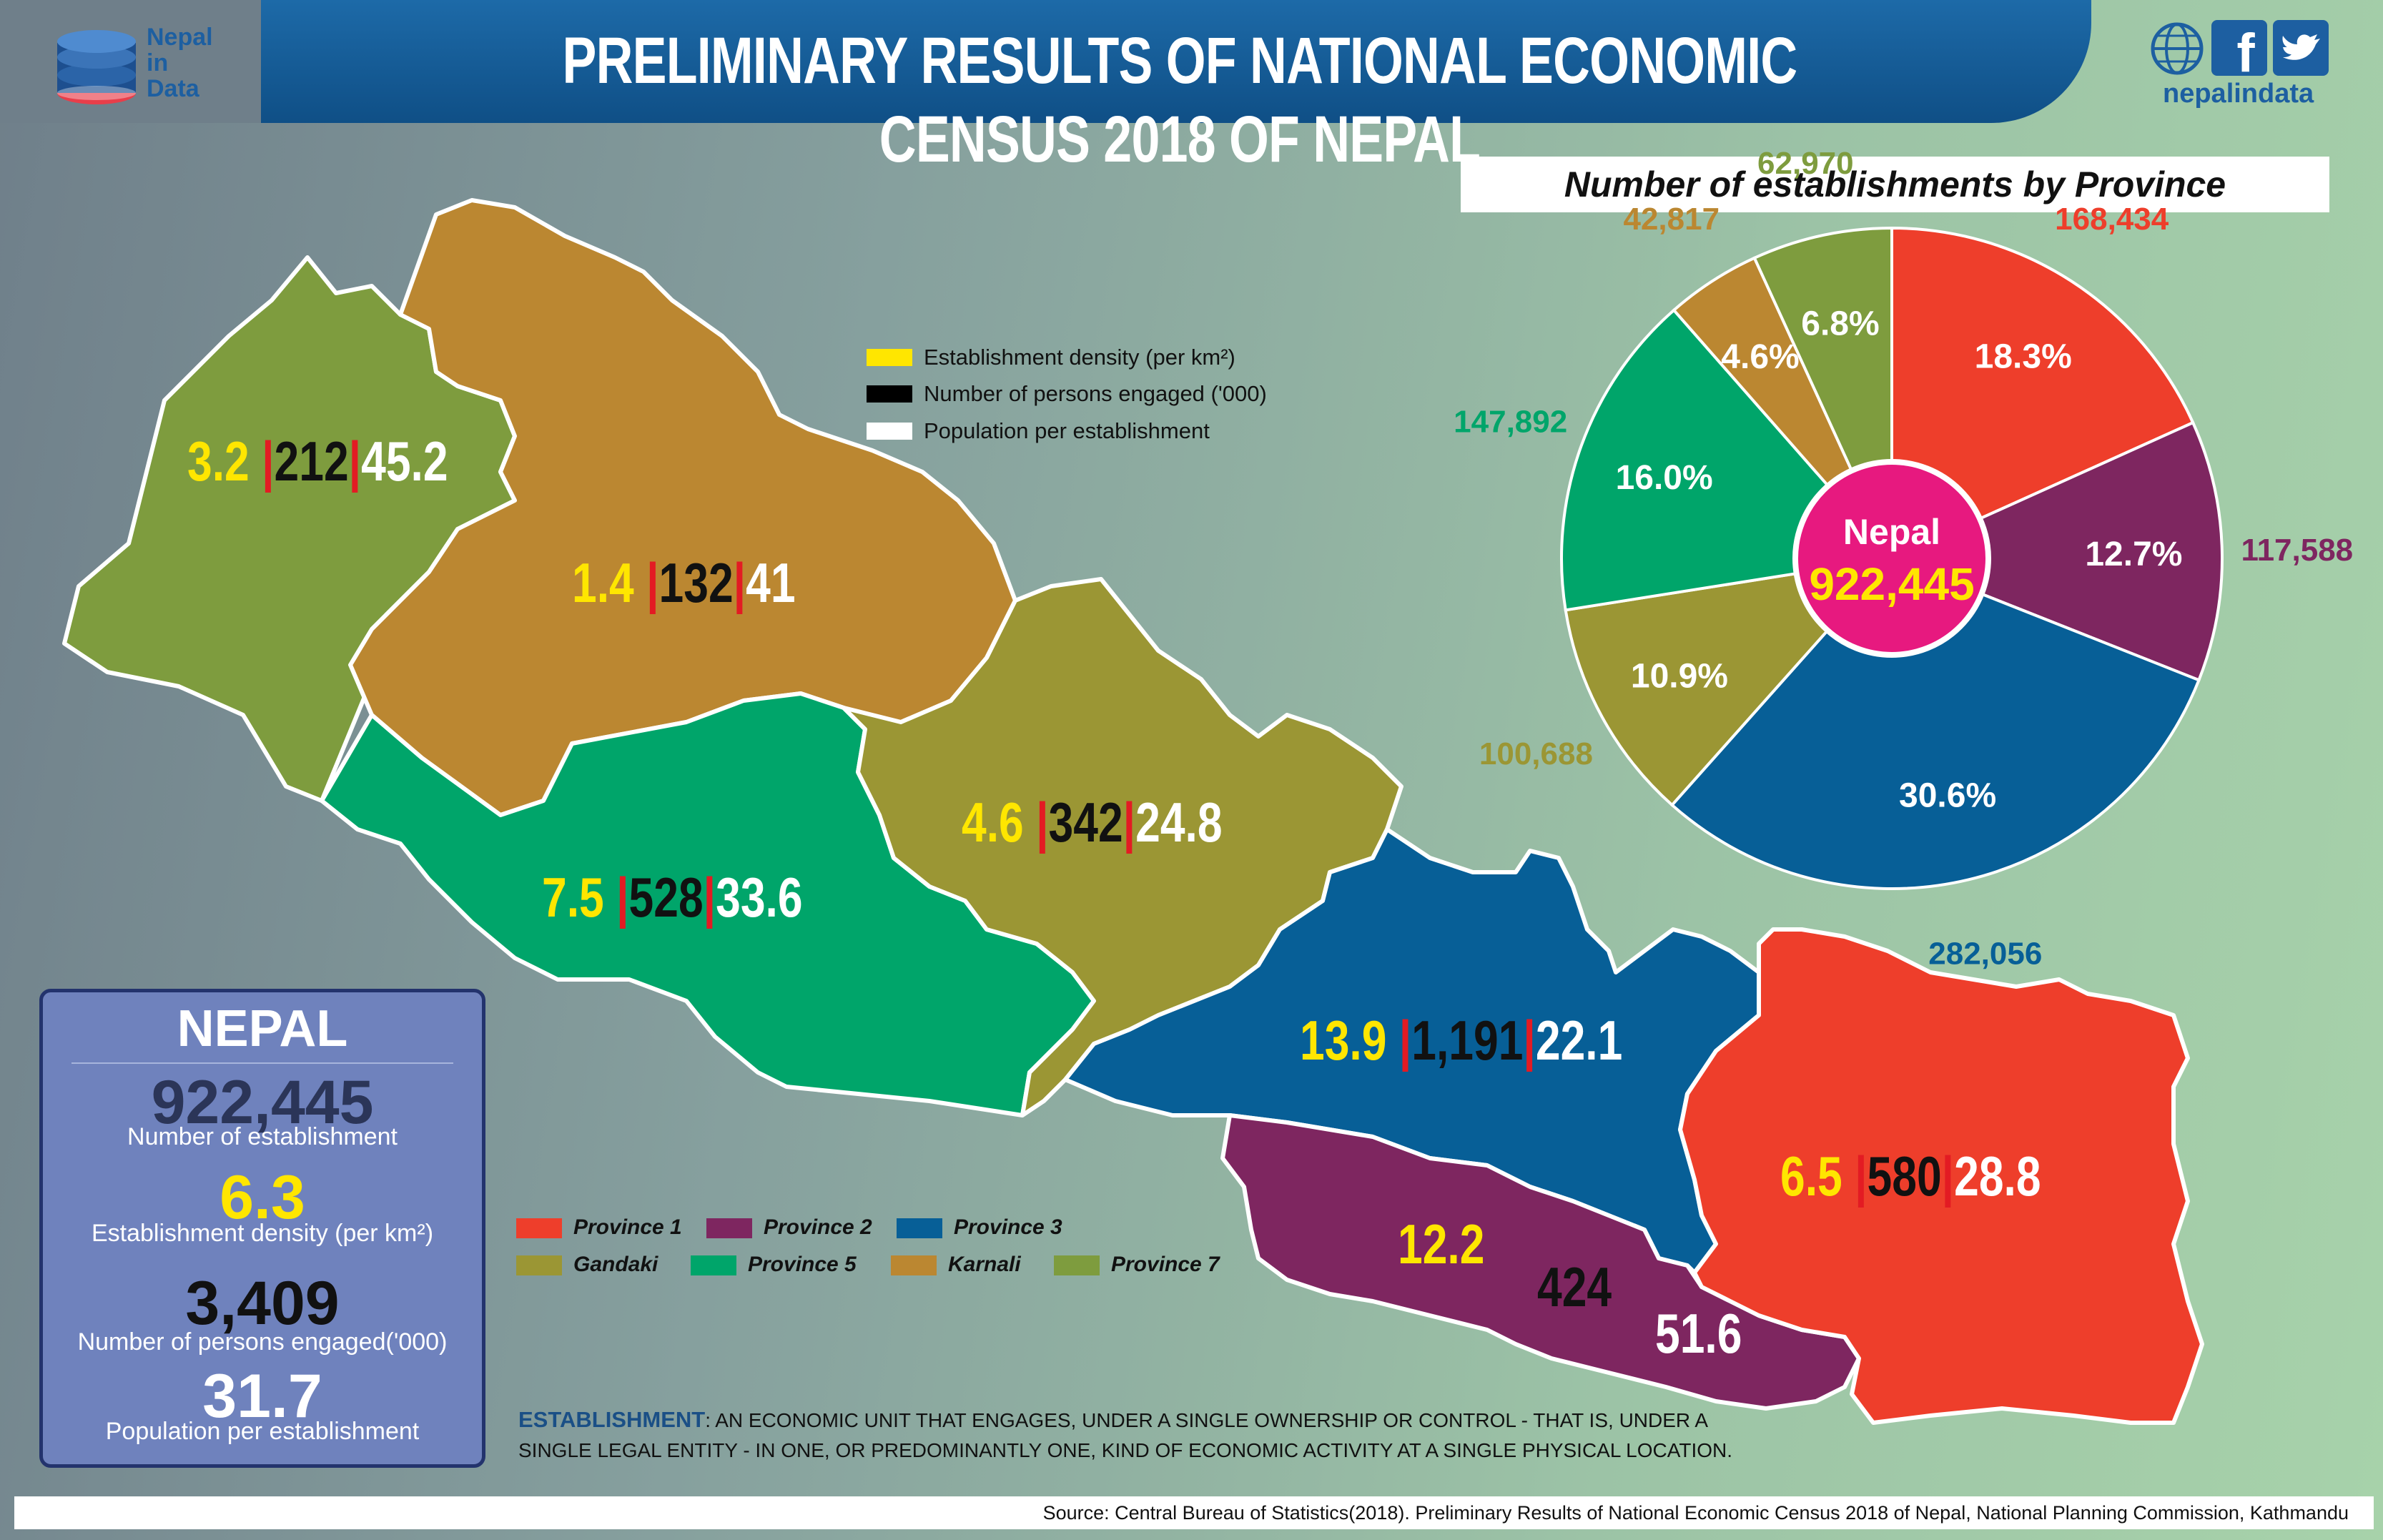  I want to click on logo-line-1: Nepal, so click(180, 38).